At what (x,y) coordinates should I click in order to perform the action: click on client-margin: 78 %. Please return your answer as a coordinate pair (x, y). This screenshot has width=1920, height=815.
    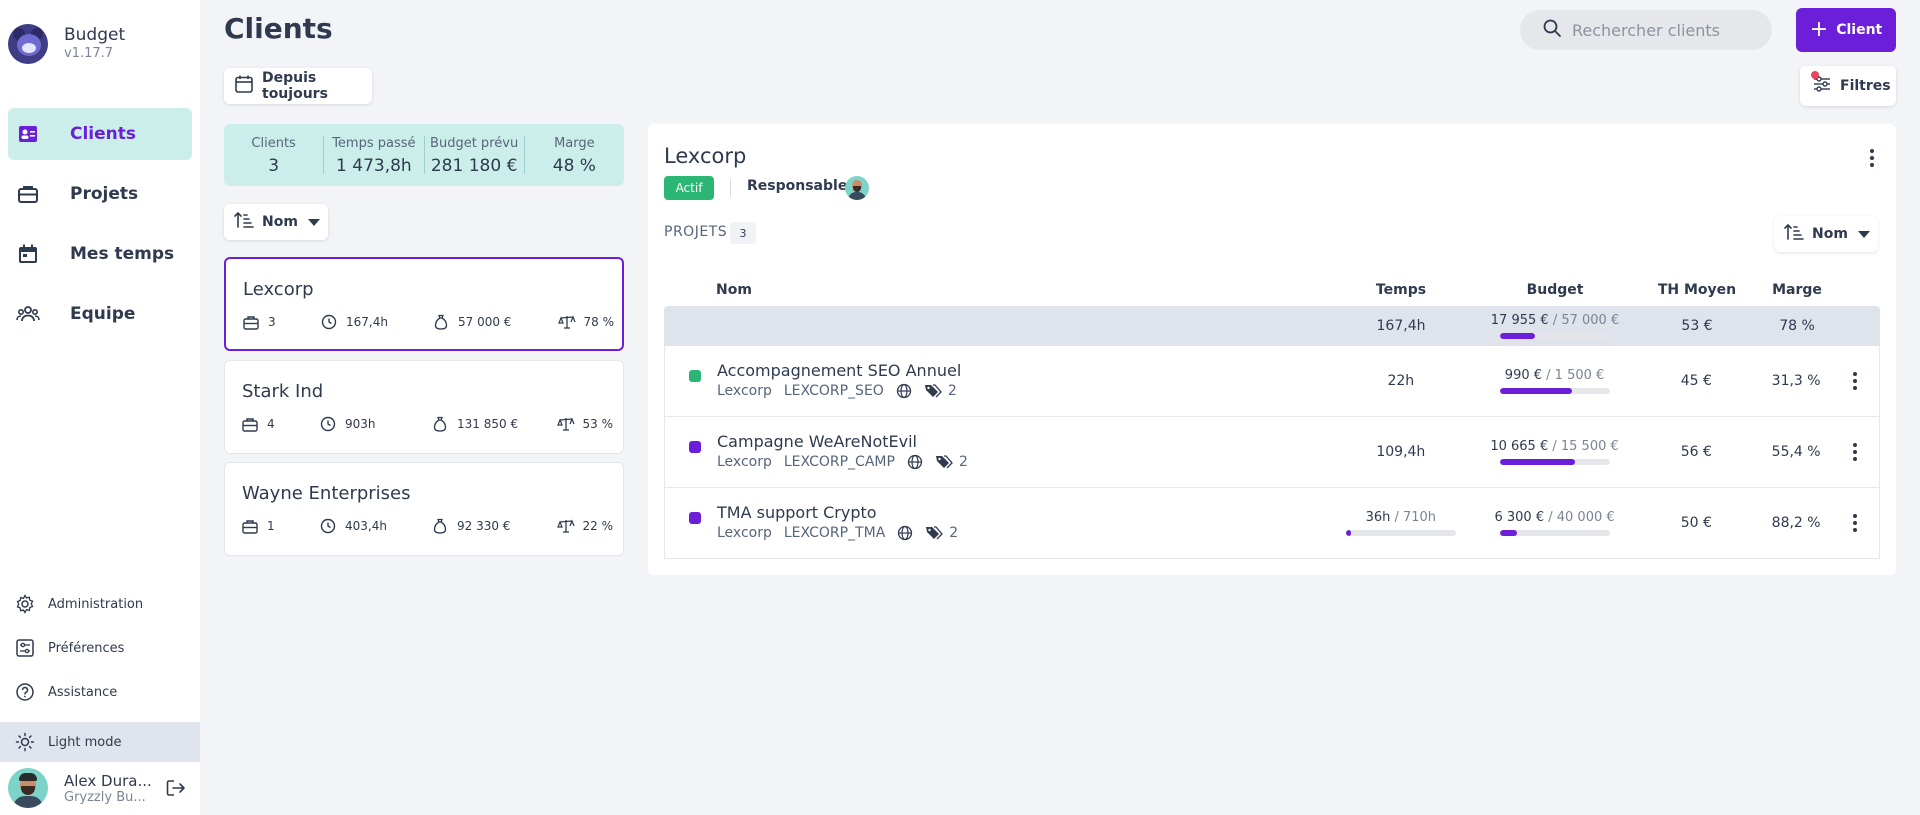
    Looking at the image, I should click on (585, 322).